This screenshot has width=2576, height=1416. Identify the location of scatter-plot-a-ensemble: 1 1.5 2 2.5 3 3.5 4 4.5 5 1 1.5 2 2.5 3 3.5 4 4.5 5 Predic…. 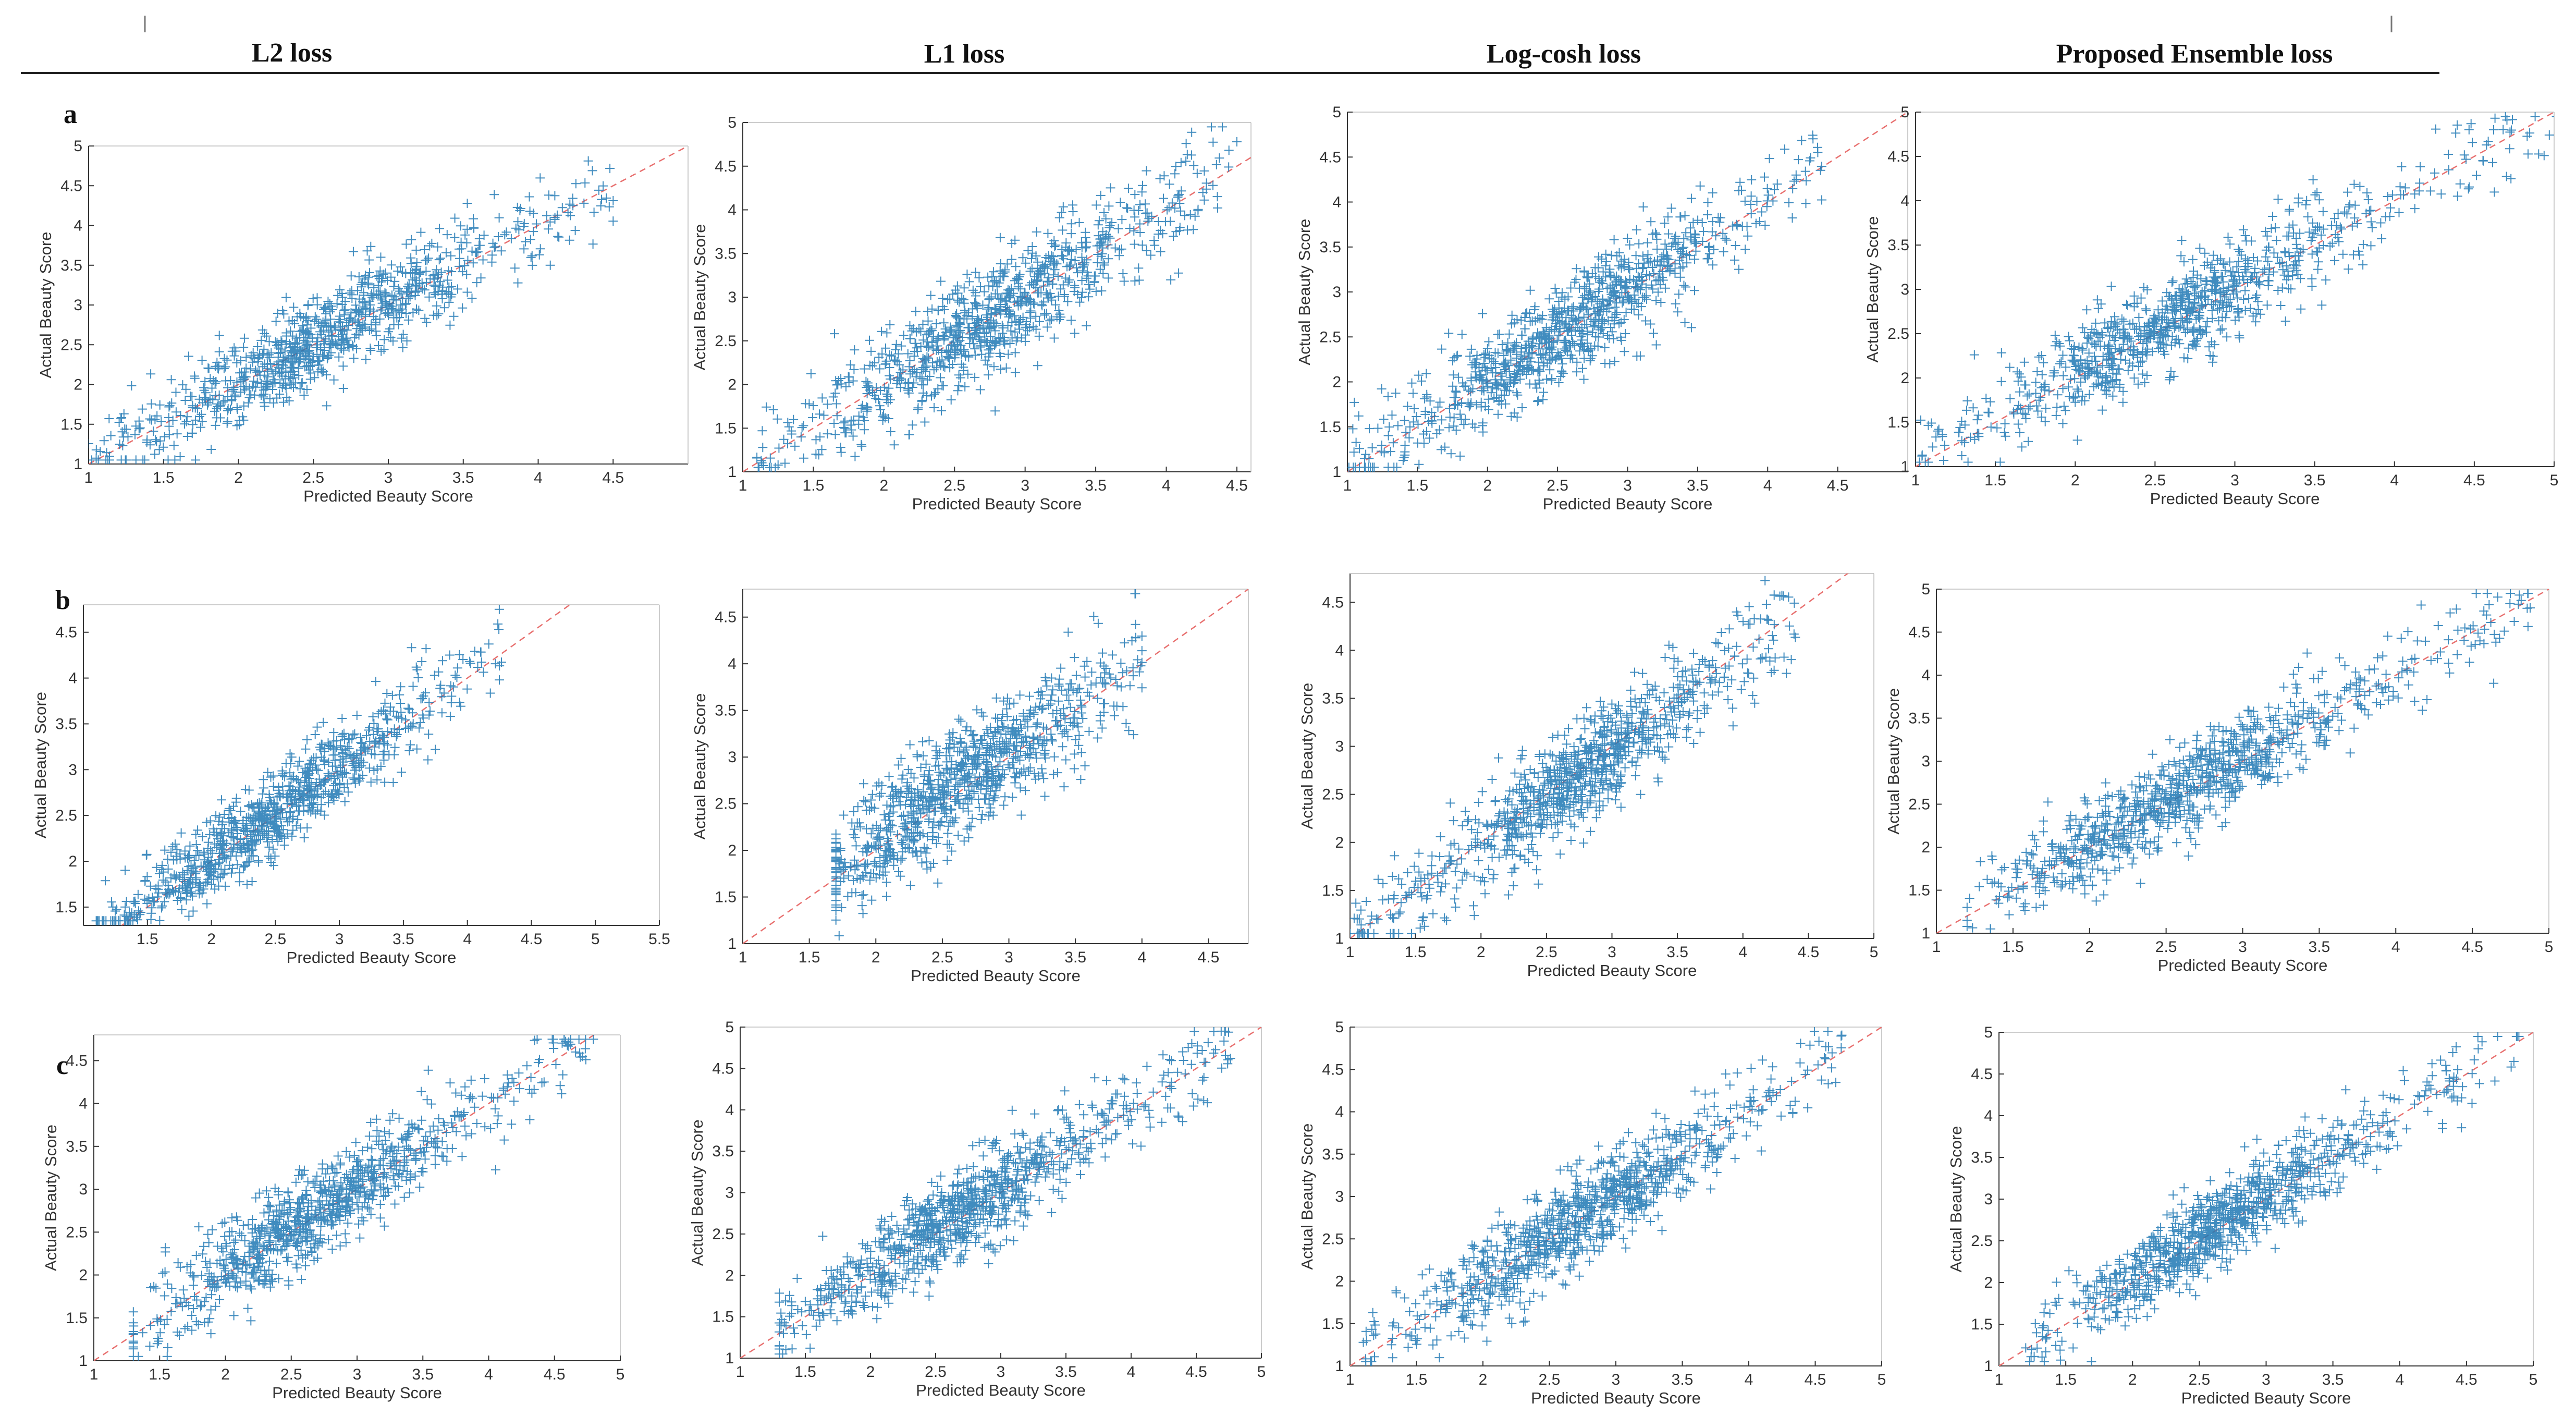
(2210, 306).